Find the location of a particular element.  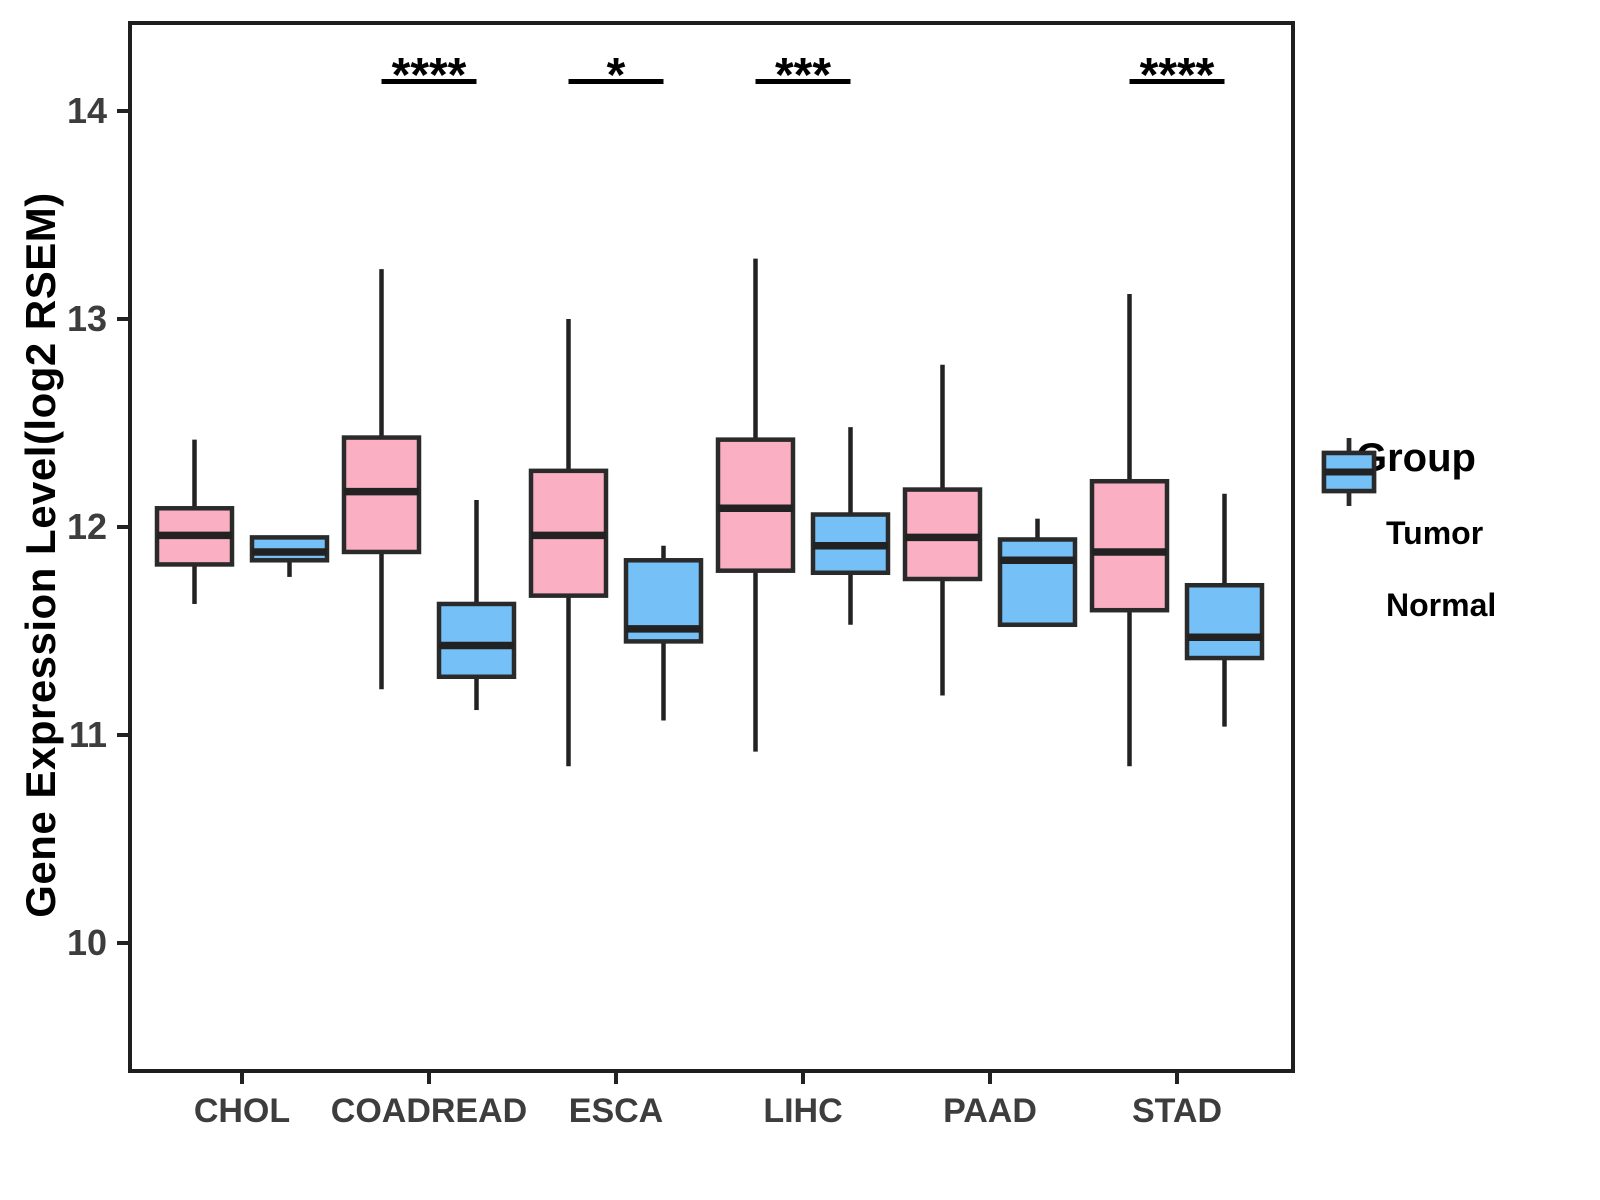

y-axis-title: Gene Expression Level(log2 RSEM) is located at coordinates (40, 555).